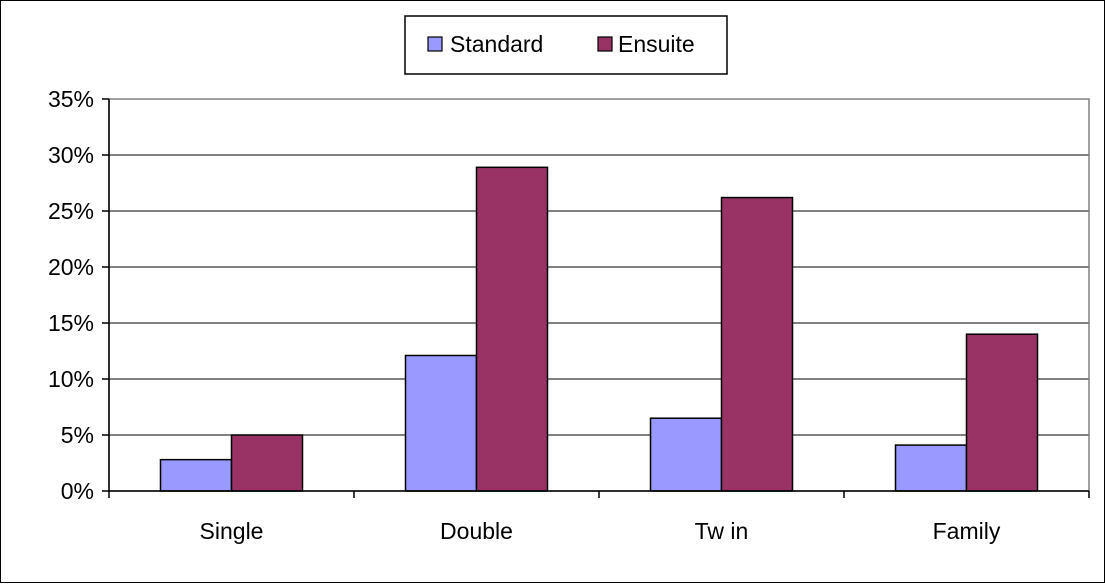  What do you see at coordinates (232, 531) in the screenshot?
I see `x-tick-label: Single` at bounding box center [232, 531].